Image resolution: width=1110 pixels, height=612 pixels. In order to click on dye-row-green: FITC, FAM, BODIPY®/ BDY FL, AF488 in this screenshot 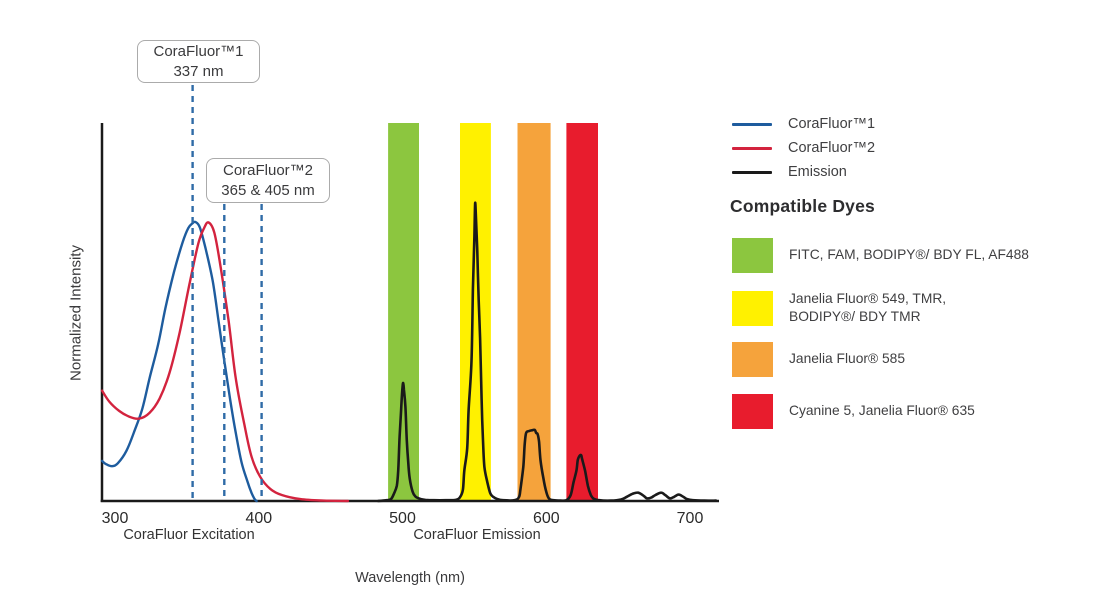, I will do `click(880, 255)`.